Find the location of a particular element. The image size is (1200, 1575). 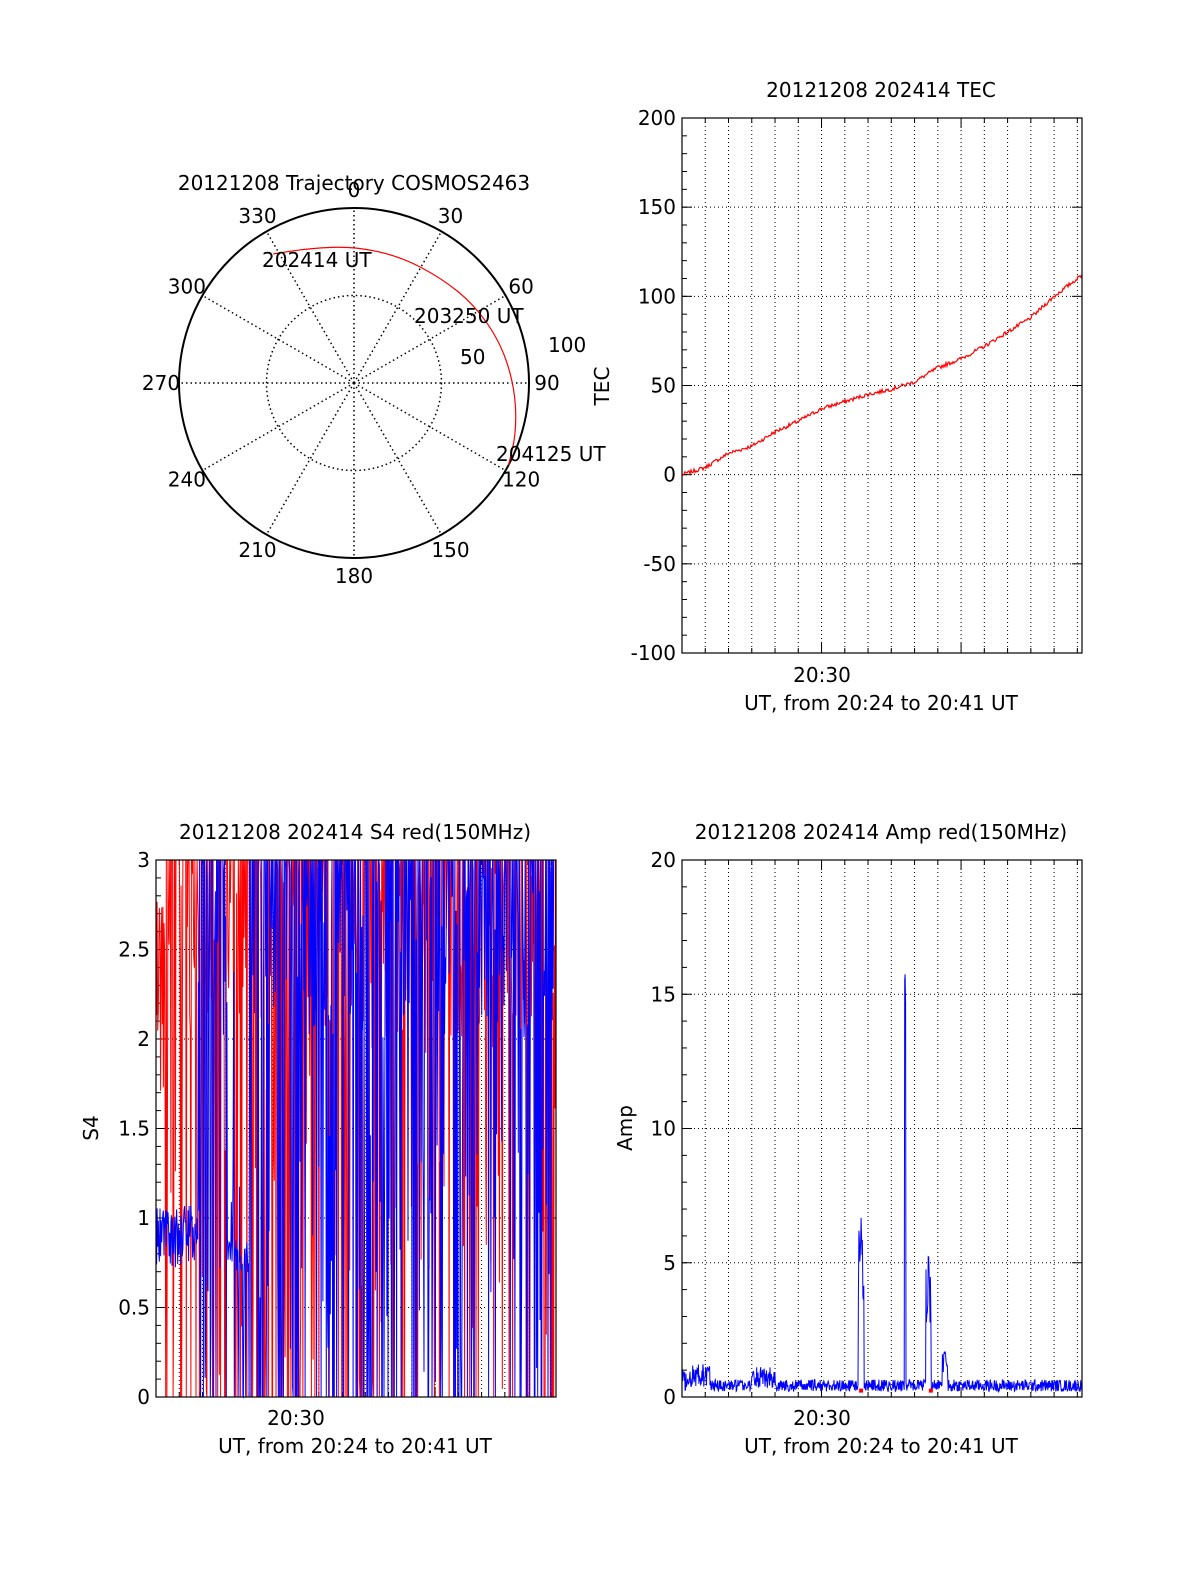

tec-ytick-label: 0 is located at coordinates (669, 475).